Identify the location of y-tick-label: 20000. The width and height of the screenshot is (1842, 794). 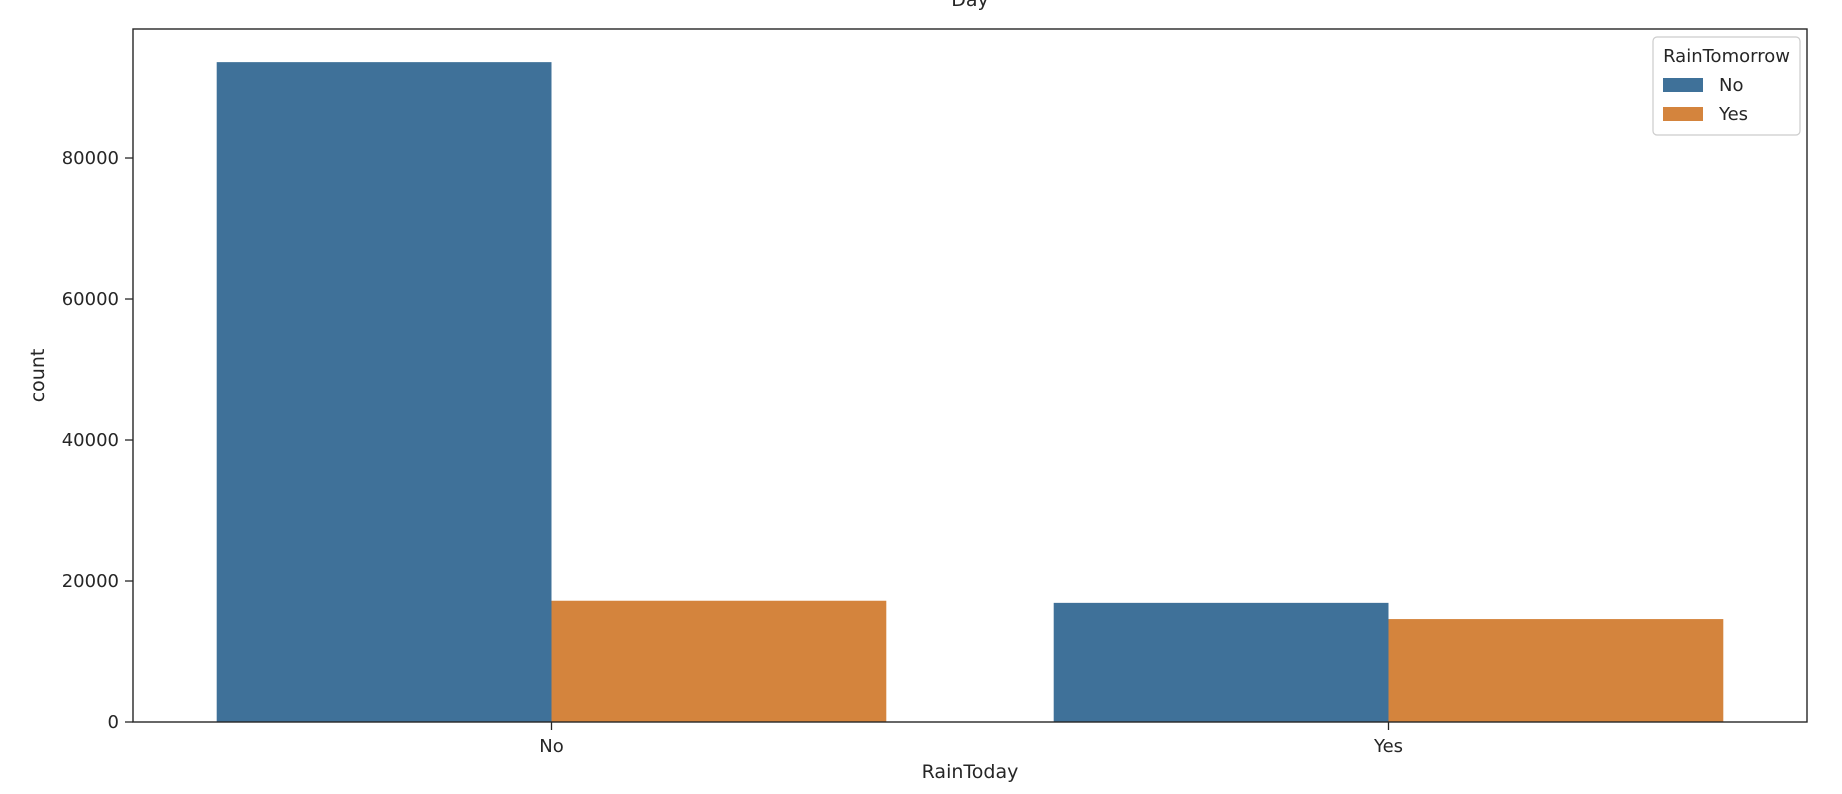
(90, 581).